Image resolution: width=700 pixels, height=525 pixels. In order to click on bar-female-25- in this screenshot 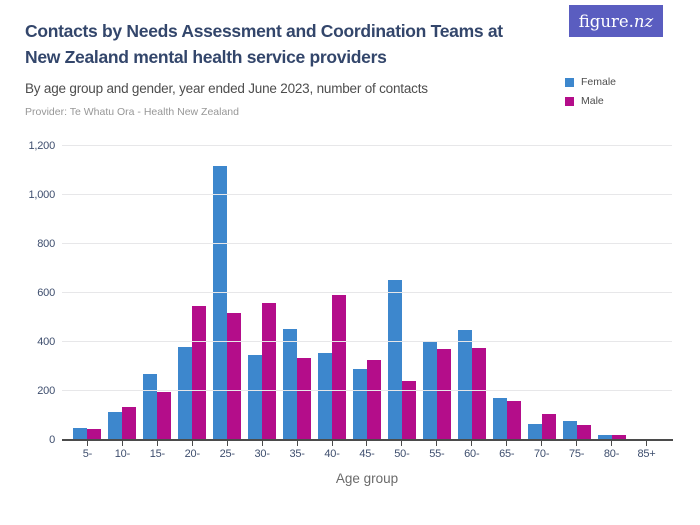, I will do `click(220, 302)`.